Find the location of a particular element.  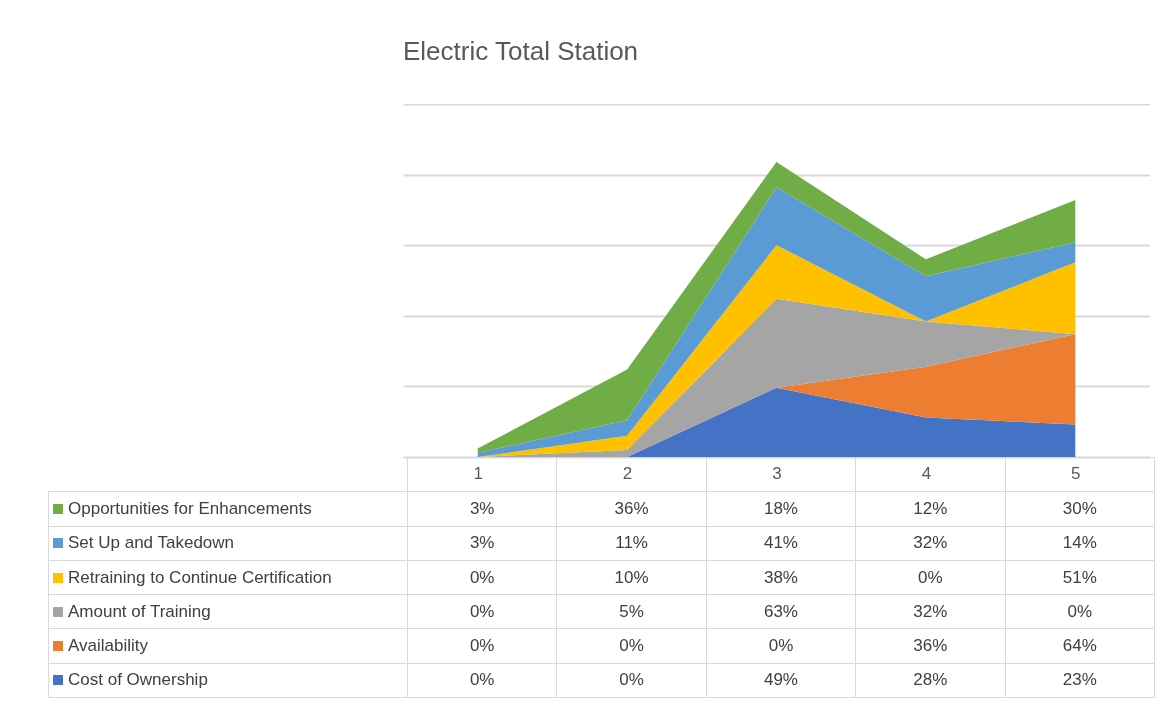

data-label: 63% is located at coordinates (781, 611).